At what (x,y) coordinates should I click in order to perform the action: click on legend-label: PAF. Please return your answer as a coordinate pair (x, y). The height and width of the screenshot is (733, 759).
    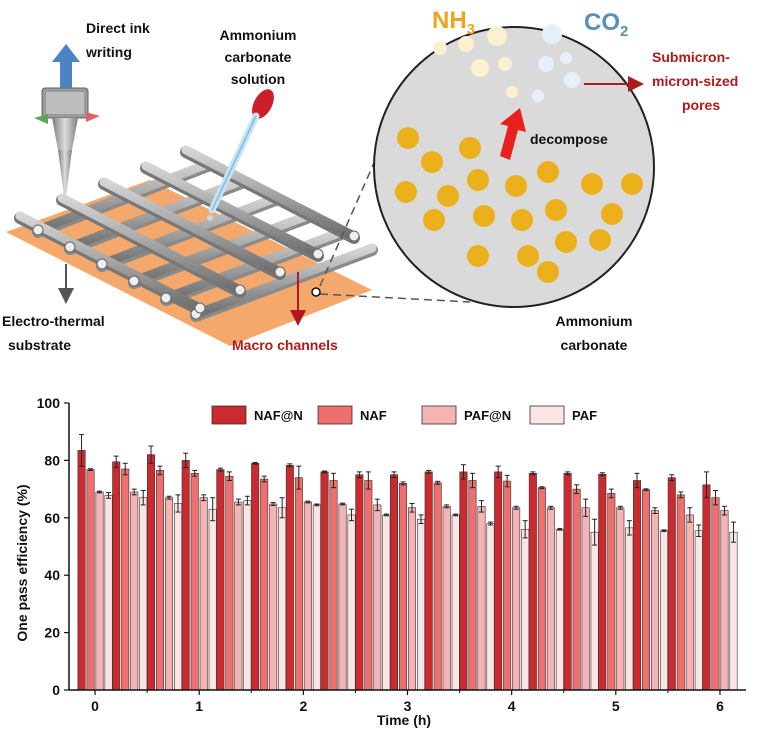
    Looking at the image, I should click on (584, 415).